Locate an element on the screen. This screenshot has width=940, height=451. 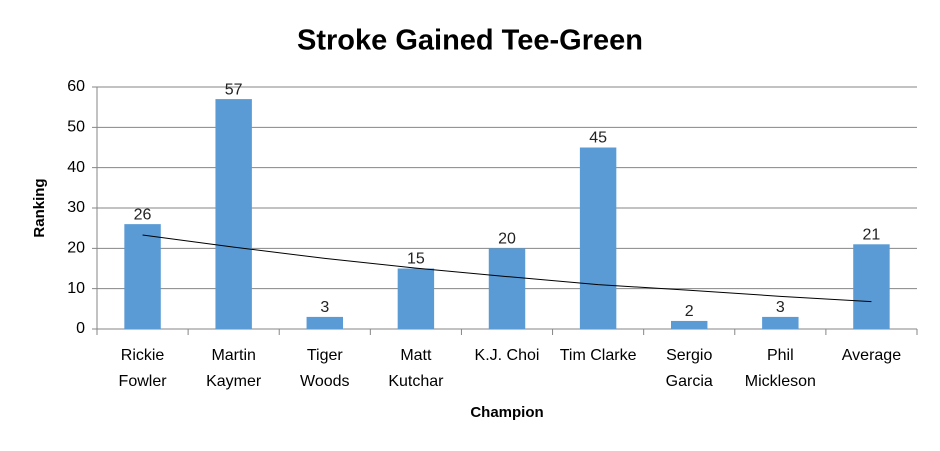
x-tick-label: Average is located at coordinates (871, 355).